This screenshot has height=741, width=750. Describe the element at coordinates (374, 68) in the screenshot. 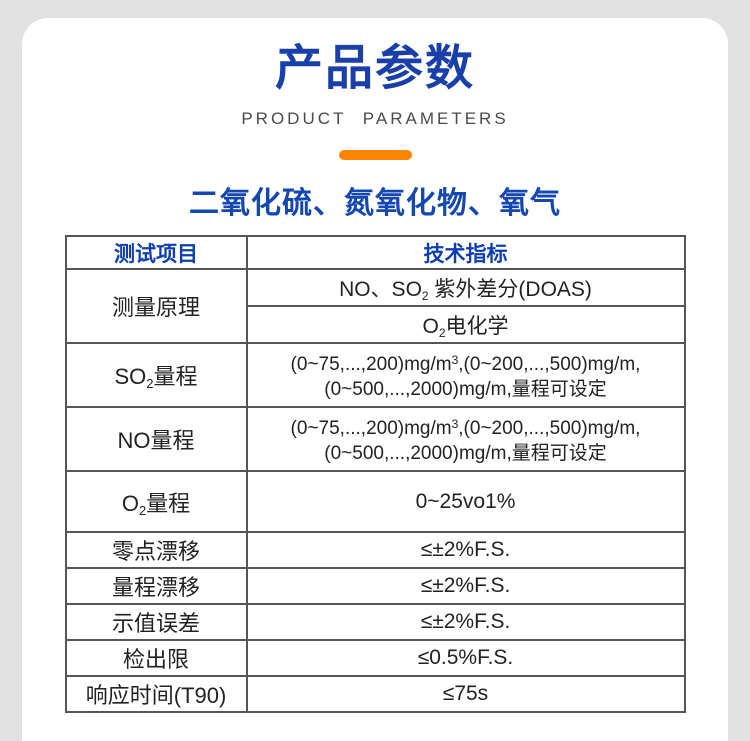

I see `page-title: 产品参数` at that location.